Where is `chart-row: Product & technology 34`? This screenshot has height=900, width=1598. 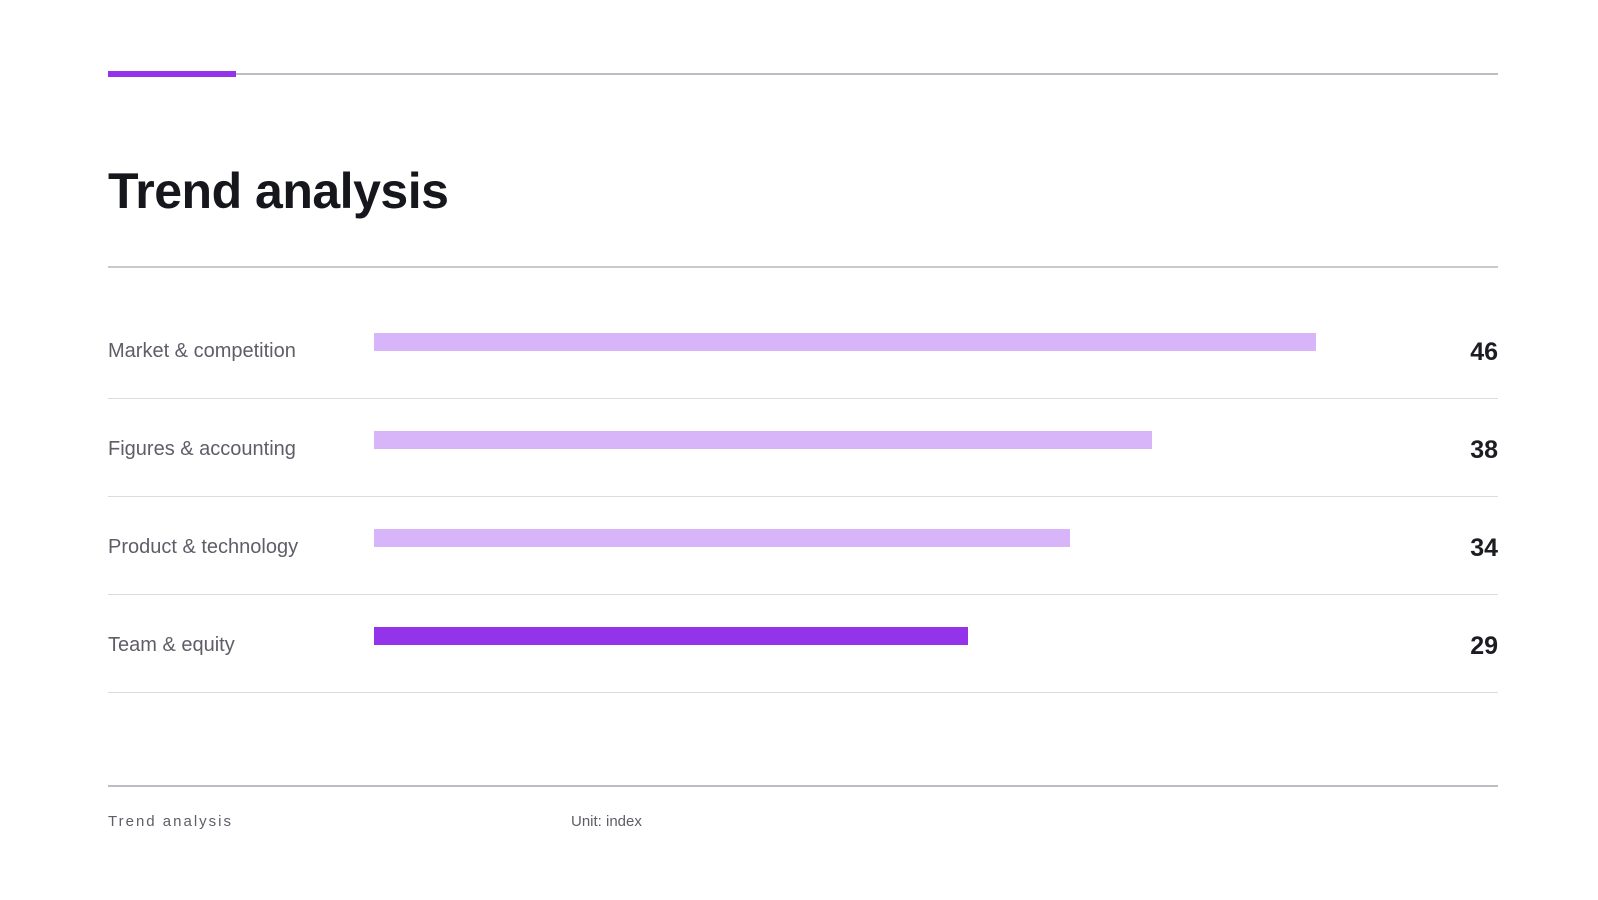
chart-row: Product & technology 34 is located at coordinates (803, 546).